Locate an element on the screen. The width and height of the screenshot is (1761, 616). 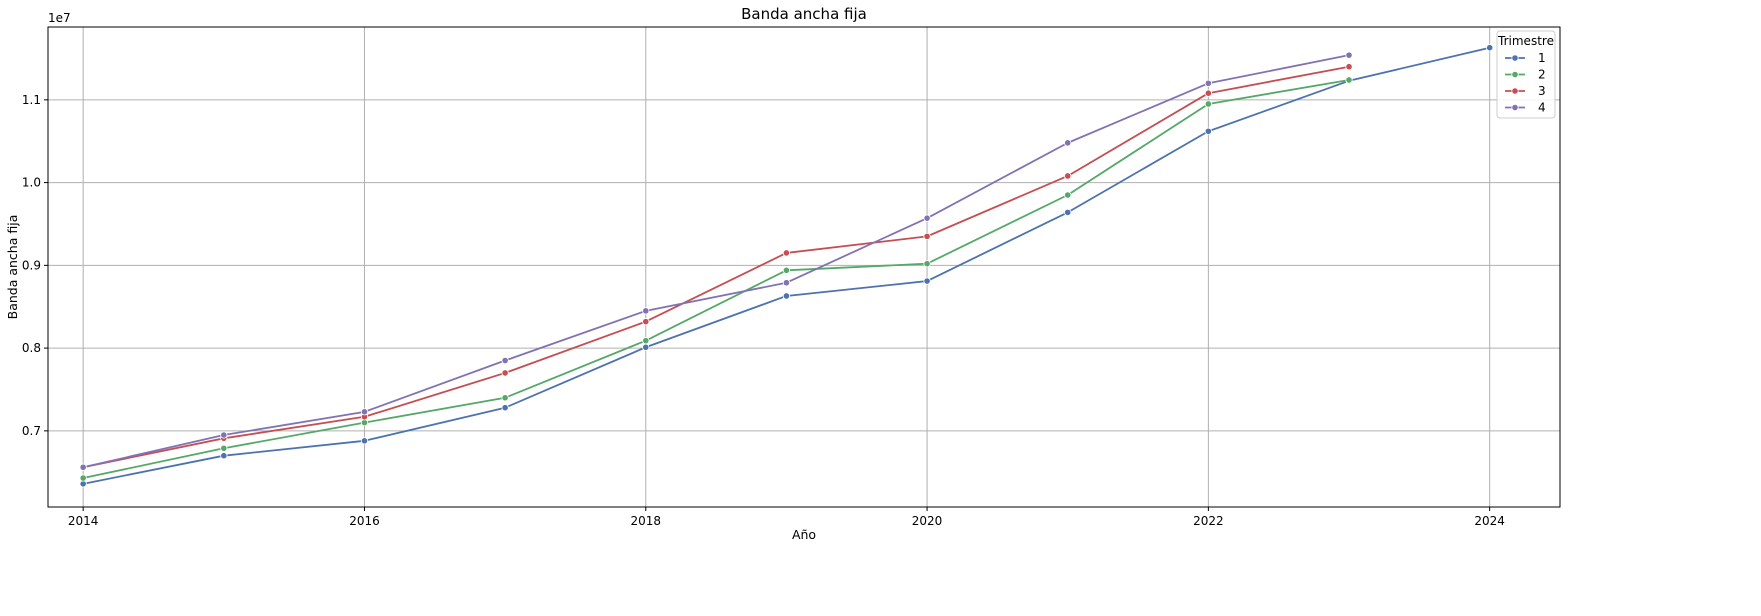
x-tick-label: 2024 is located at coordinates (1489, 521).